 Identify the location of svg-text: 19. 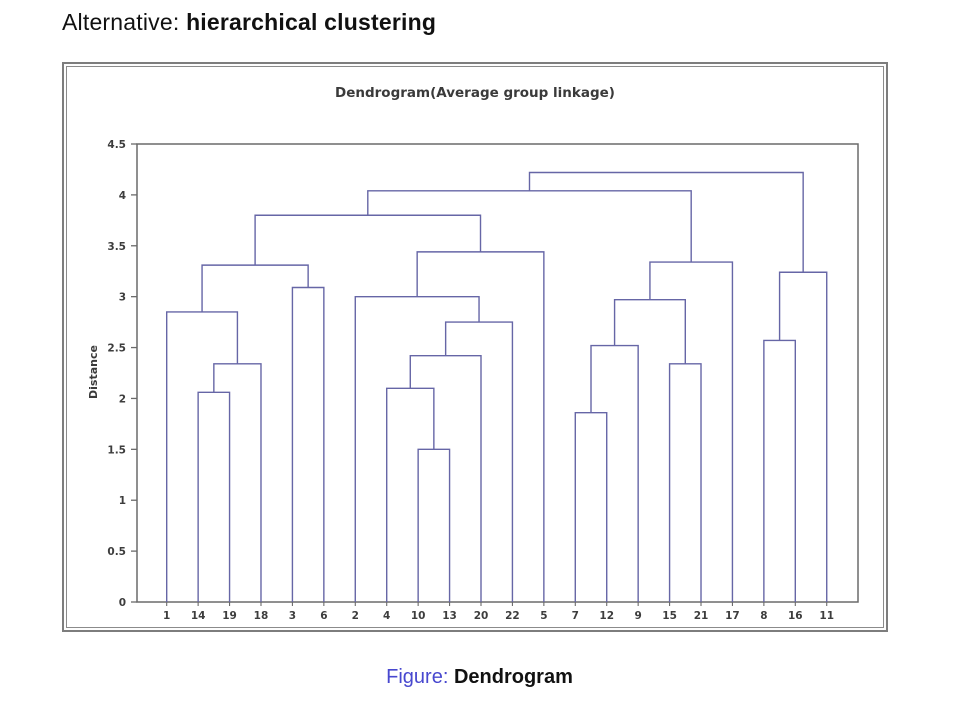
(229, 616).